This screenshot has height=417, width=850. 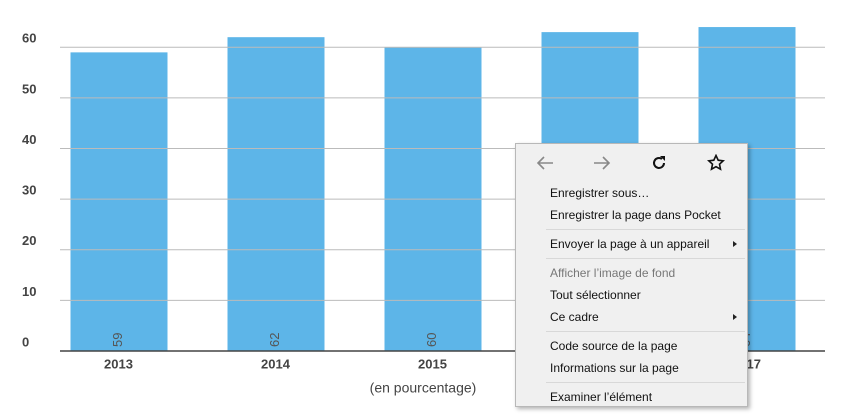 What do you see at coordinates (631, 317) in the screenshot?
I see `menu-item: Ce cadre` at bounding box center [631, 317].